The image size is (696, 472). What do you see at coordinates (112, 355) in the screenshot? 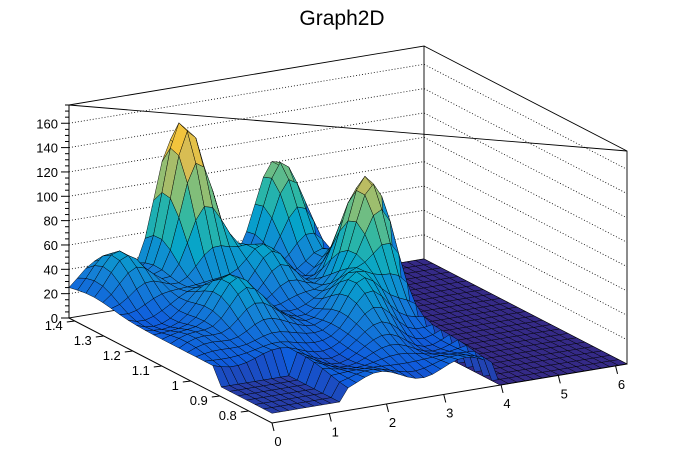
I see `y-tick-label: 1.2` at bounding box center [112, 355].